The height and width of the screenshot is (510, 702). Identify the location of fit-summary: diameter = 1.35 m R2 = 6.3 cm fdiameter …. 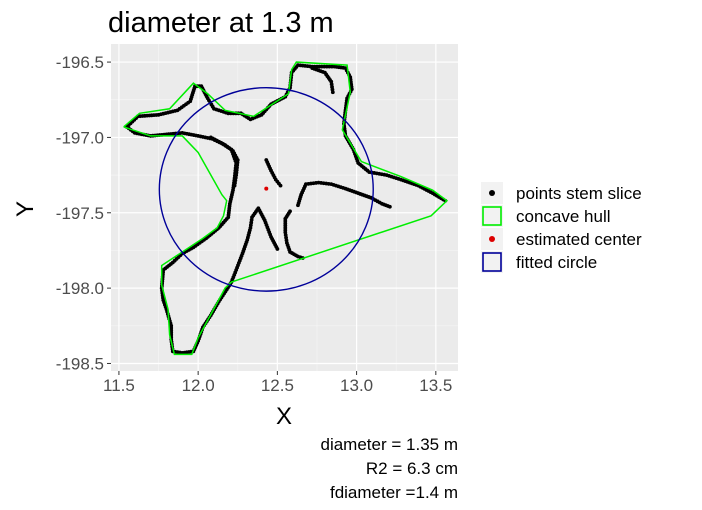
(390, 469).